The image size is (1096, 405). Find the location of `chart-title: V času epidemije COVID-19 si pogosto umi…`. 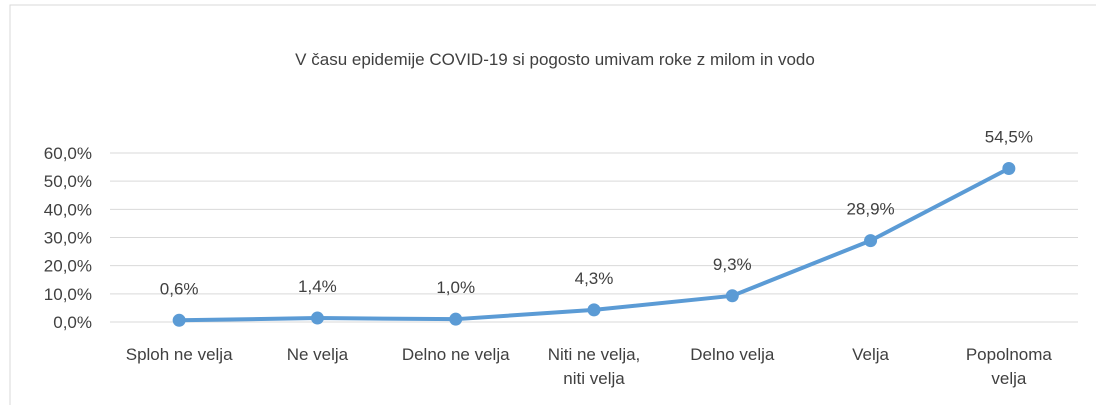

chart-title: V času epidemije COVID-19 si pogosto umi… is located at coordinates (555, 59).